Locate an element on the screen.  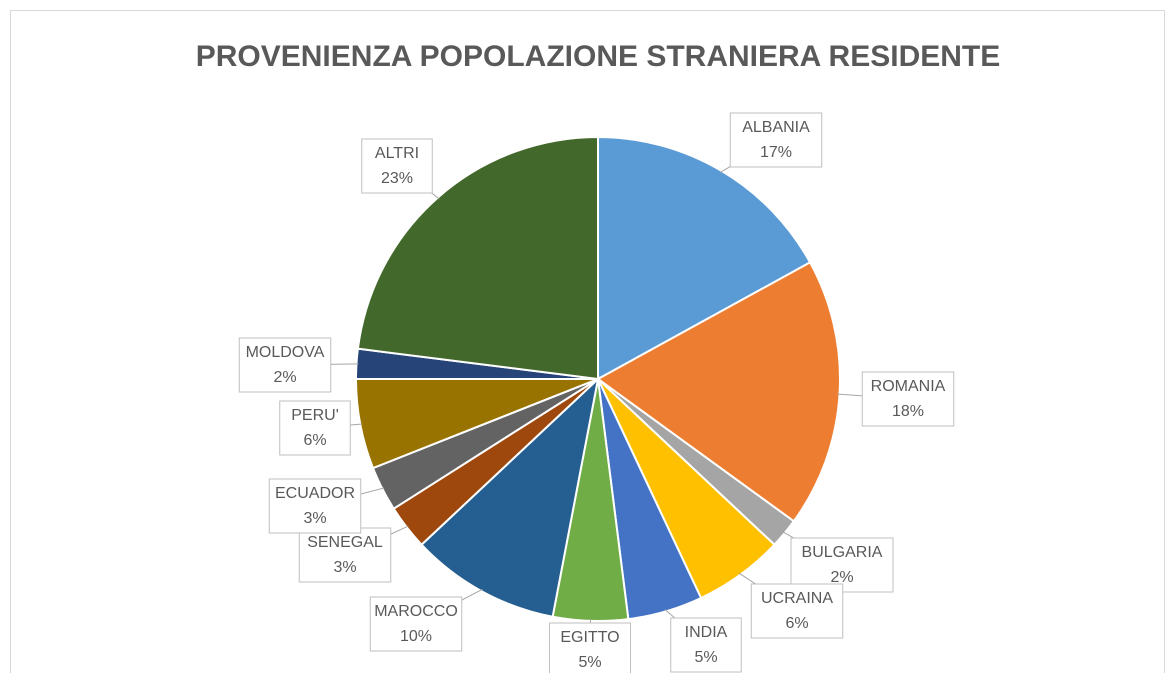
category-label: MAROCCO is located at coordinates (416, 611).